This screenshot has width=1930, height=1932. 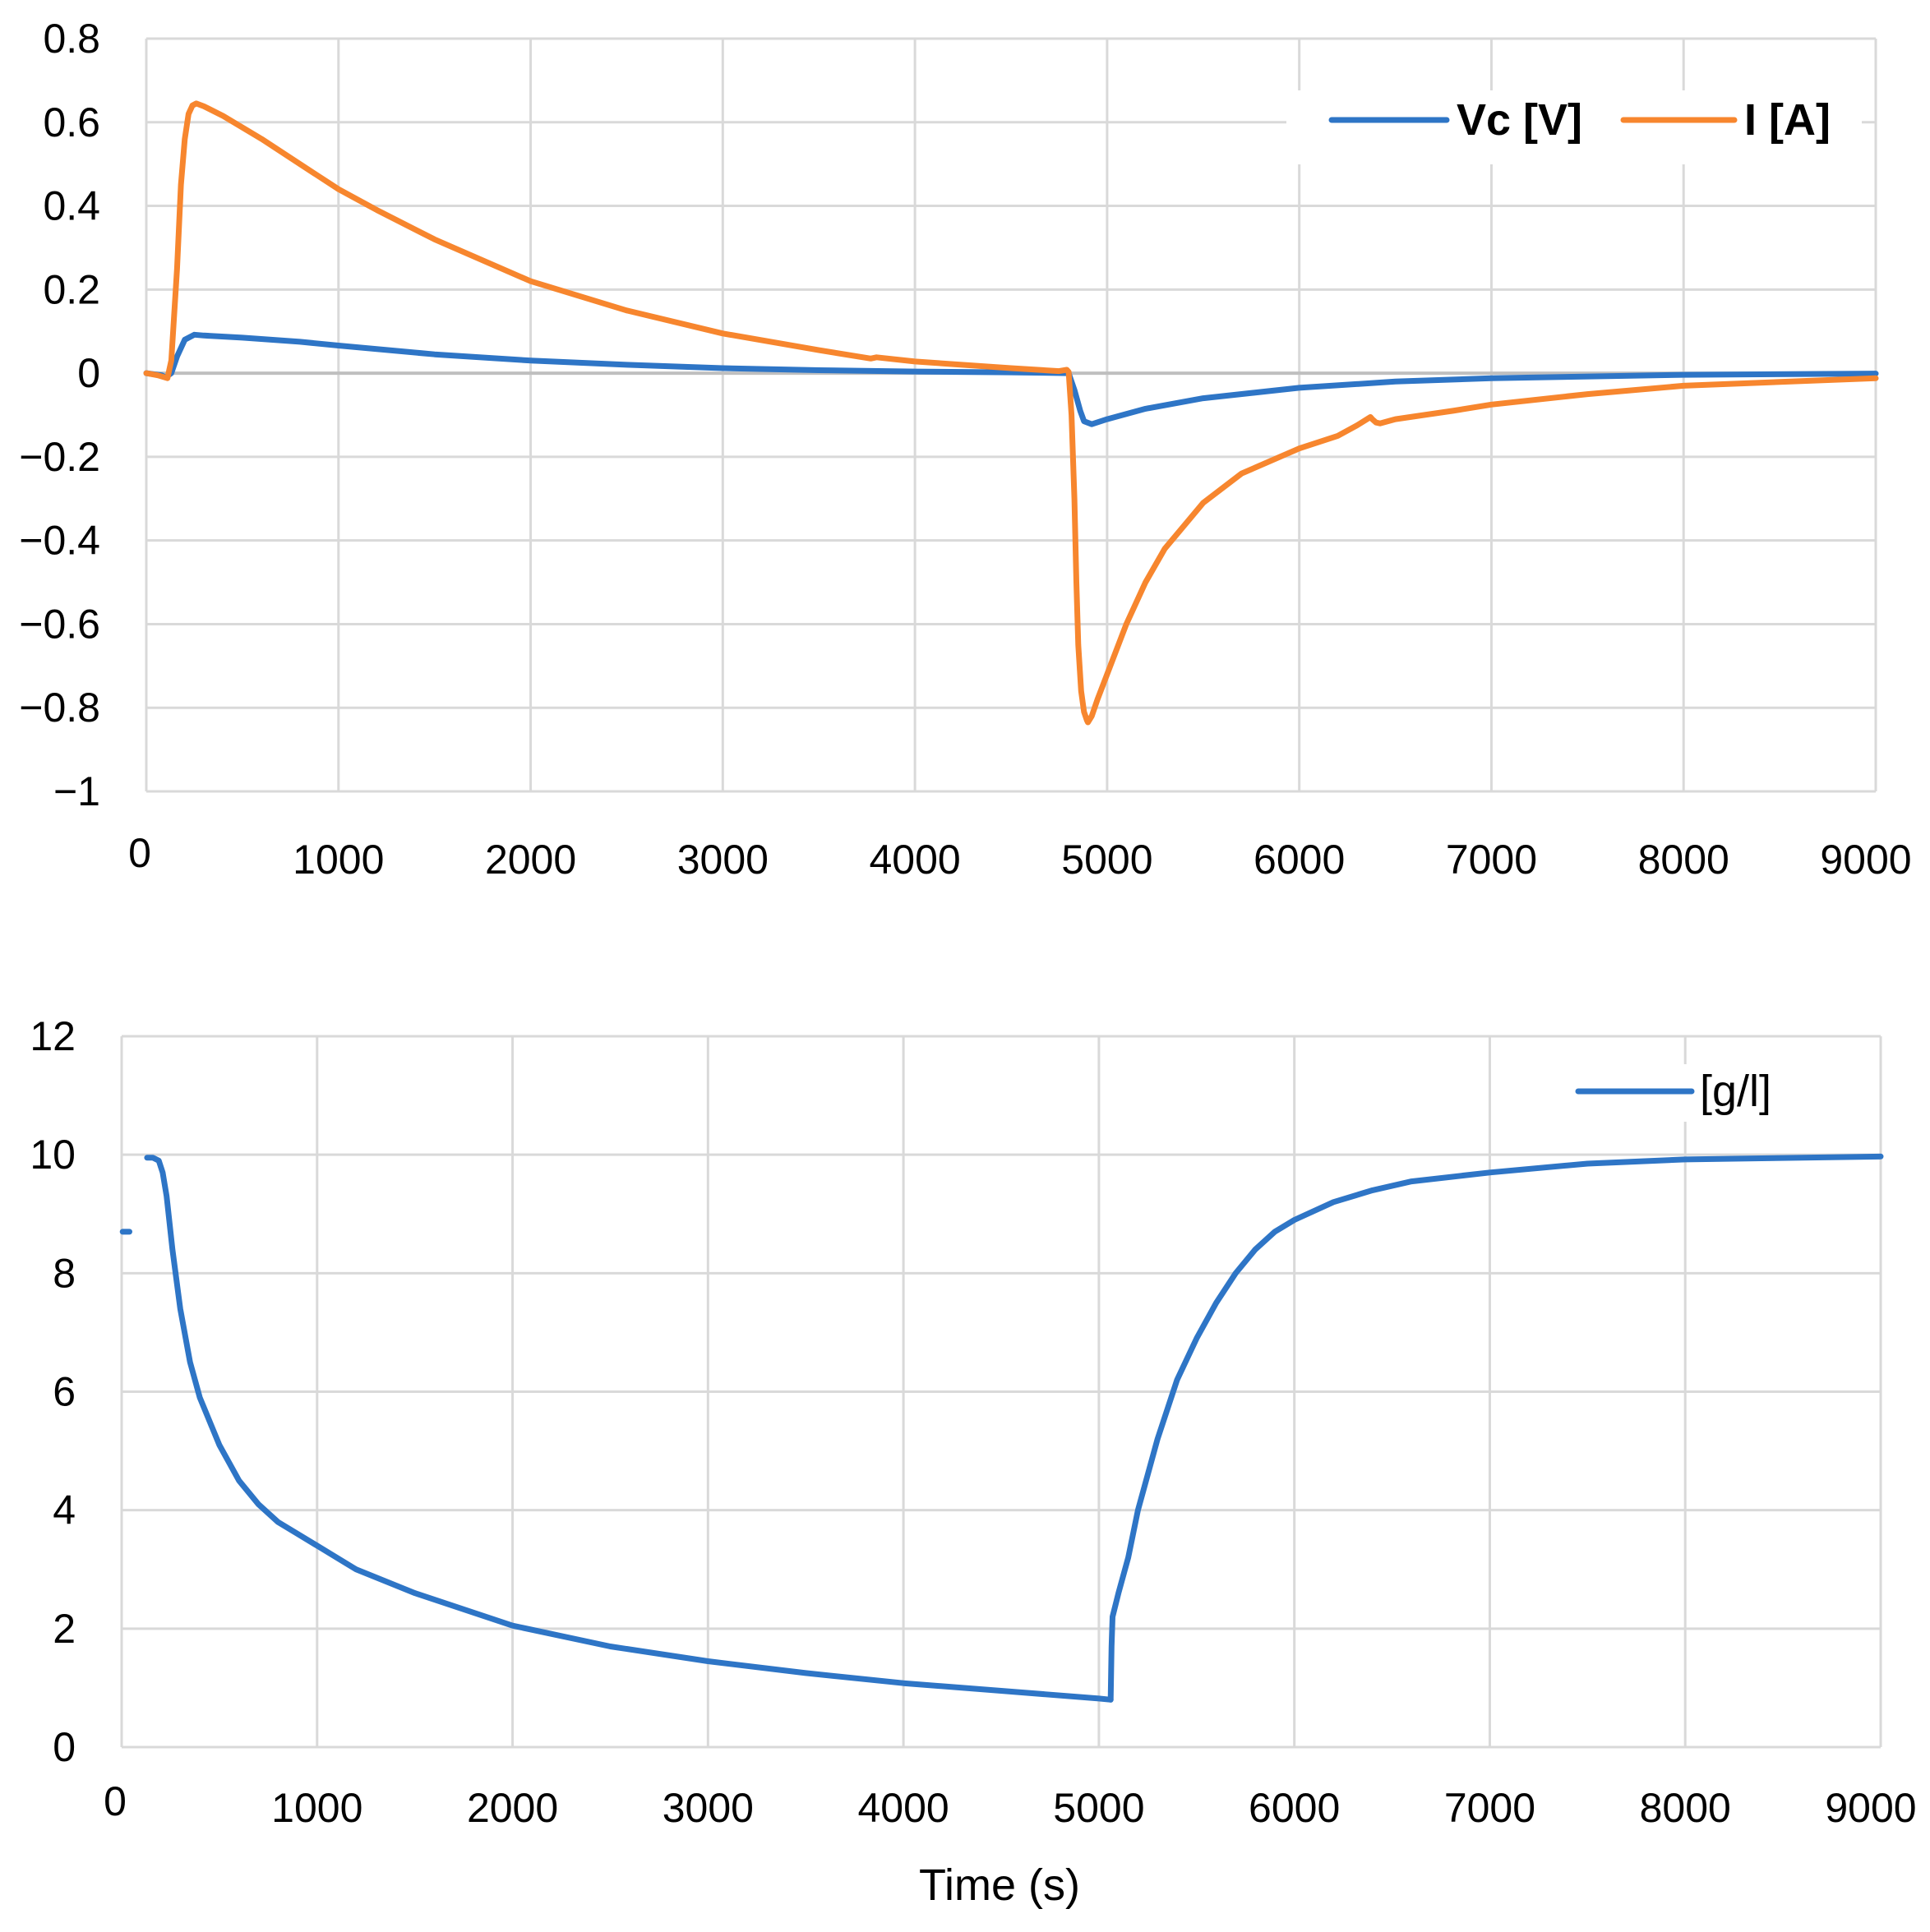 What do you see at coordinates (60, 624) in the screenshot?
I see `y-tick-label: −0.6` at bounding box center [60, 624].